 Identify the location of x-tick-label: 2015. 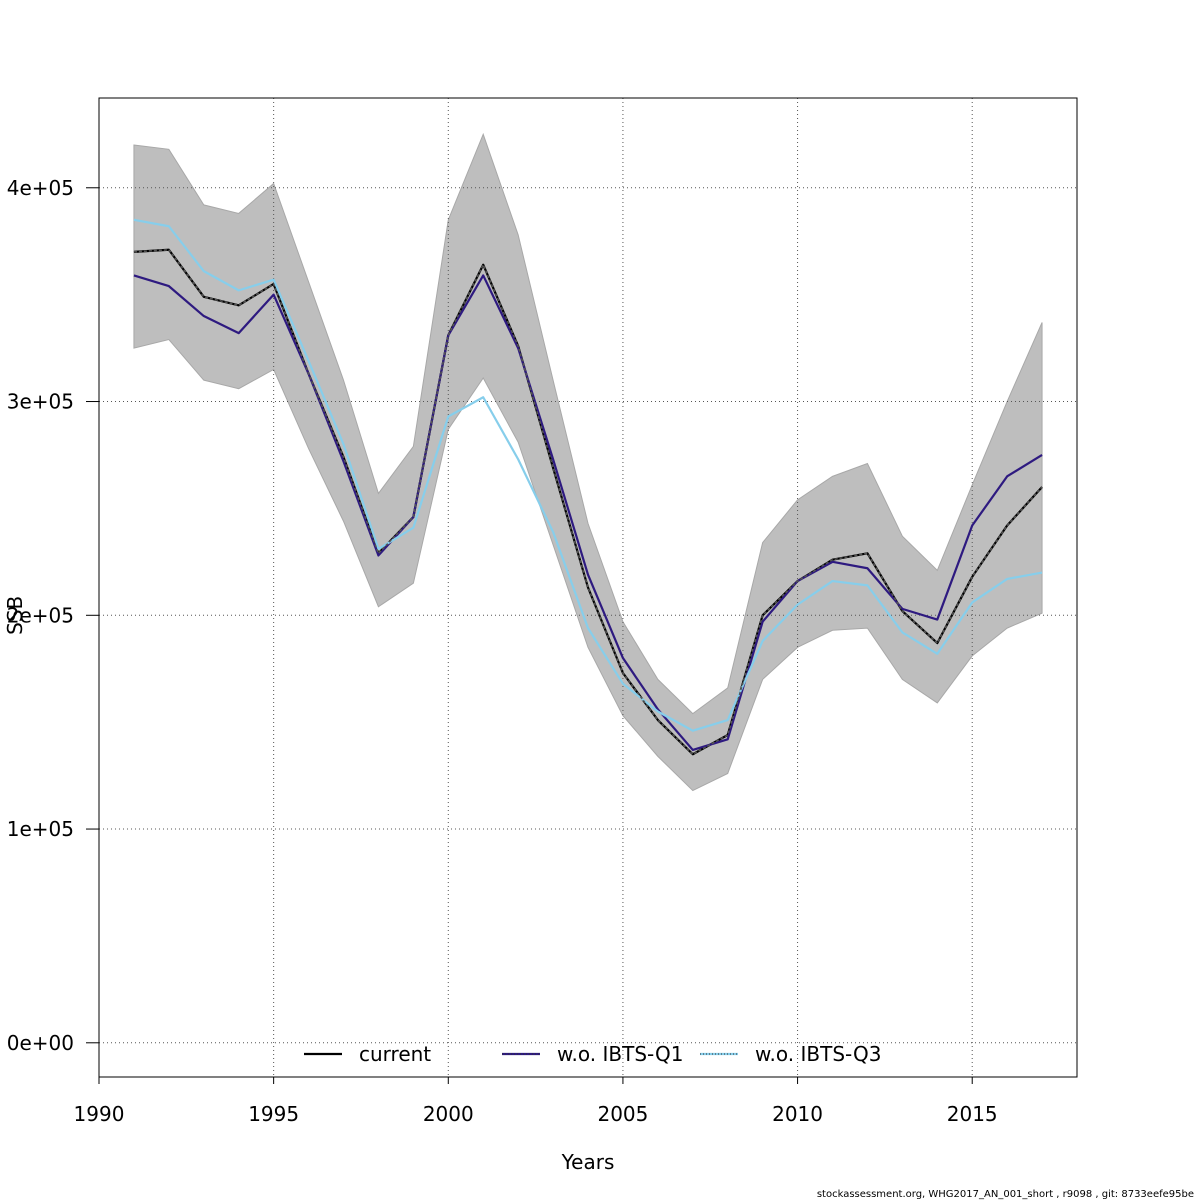
(972, 1114).